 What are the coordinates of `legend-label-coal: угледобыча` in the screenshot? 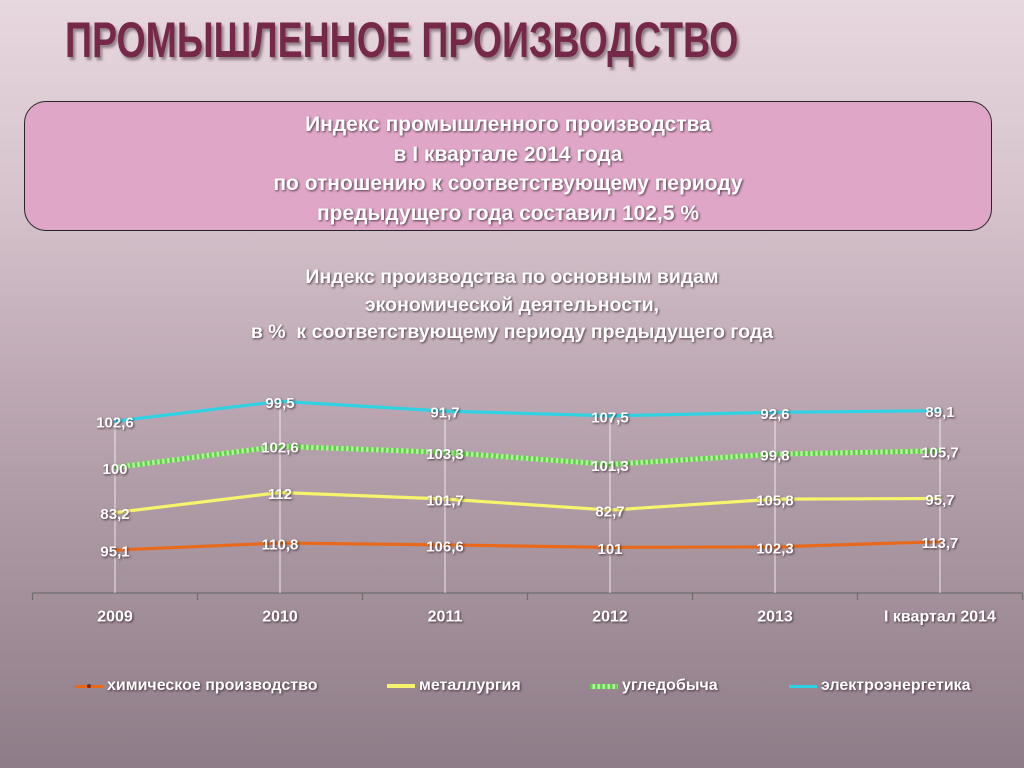 It's located at (670, 685).